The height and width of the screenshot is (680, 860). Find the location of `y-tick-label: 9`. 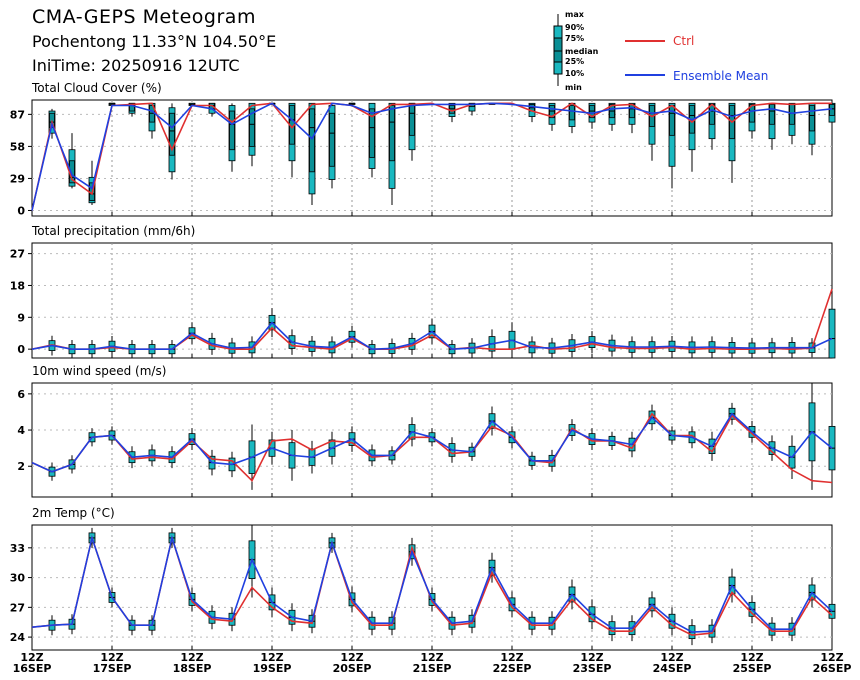

y-tick-label: 9 is located at coordinates (21, 317).